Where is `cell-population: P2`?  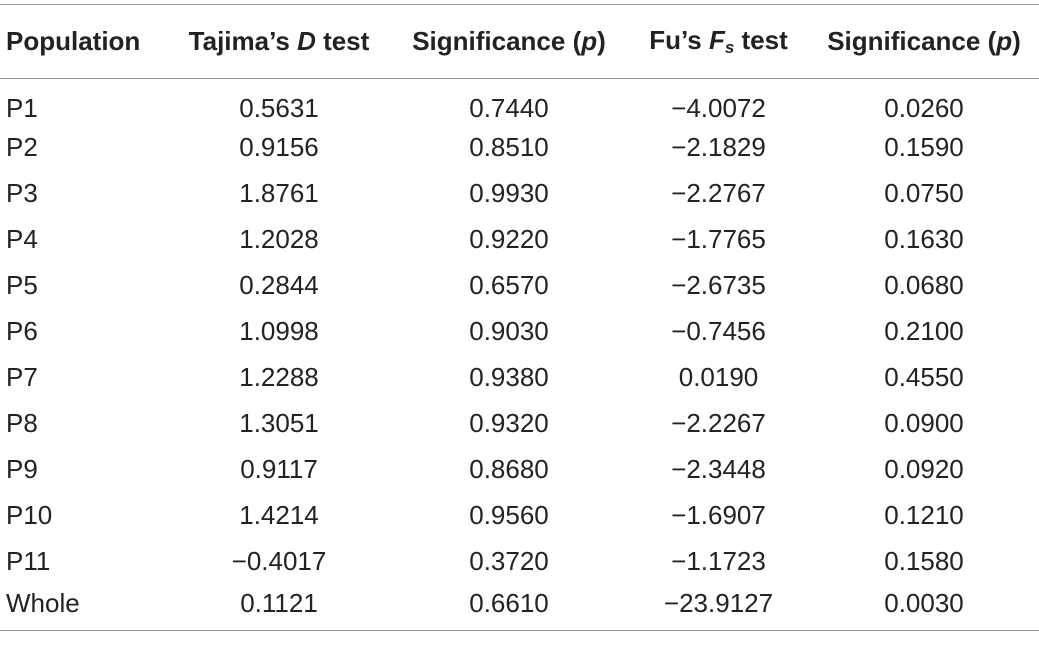
cell-population: P2 is located at coordinates (22, 147).